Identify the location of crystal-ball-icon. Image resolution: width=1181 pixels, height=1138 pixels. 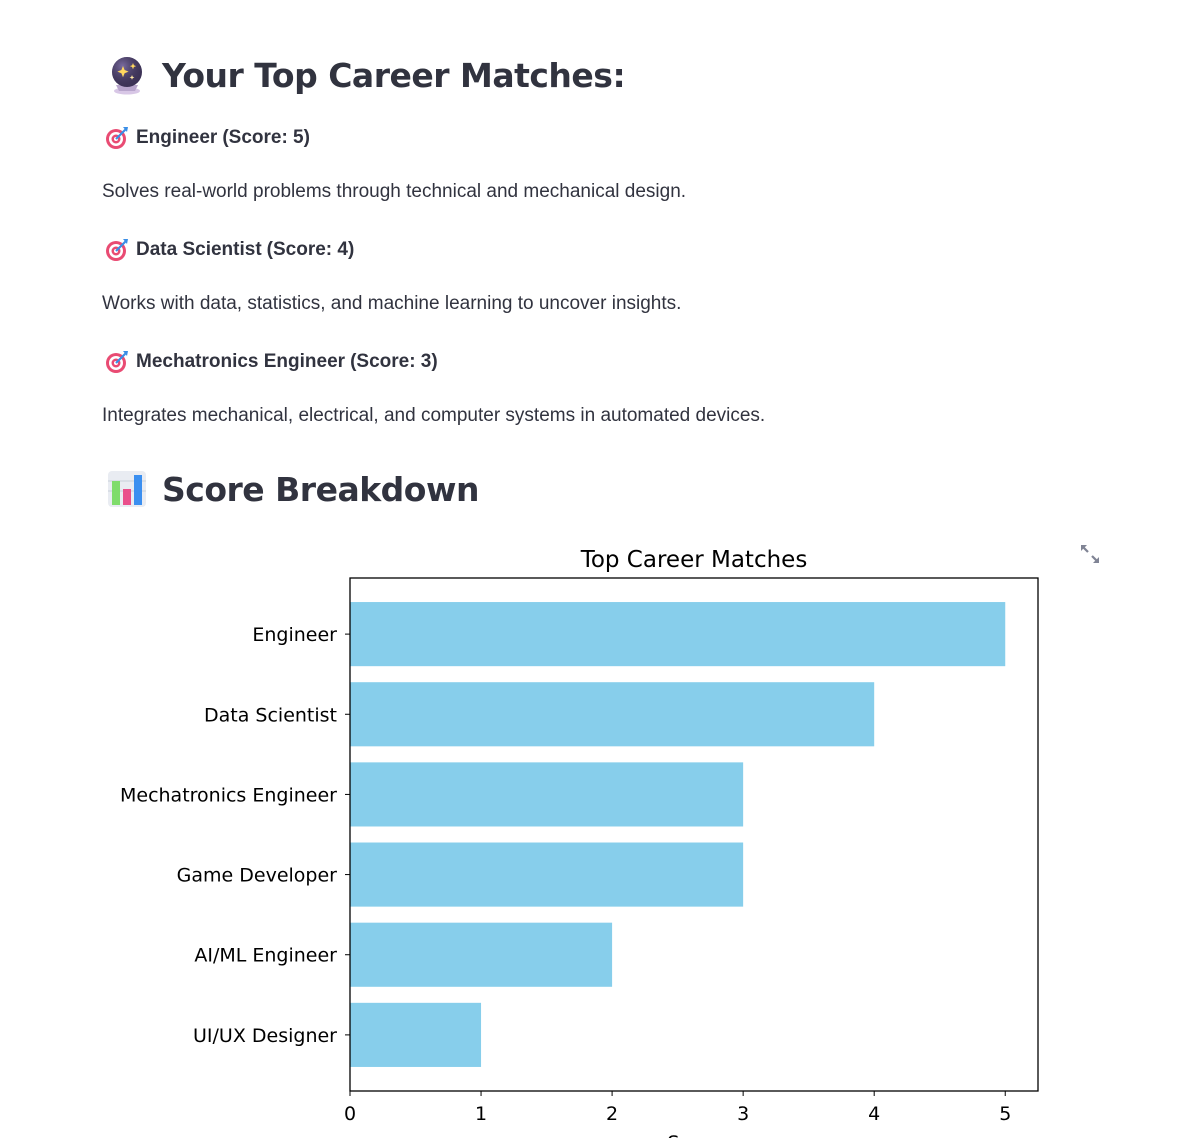
(127, 75).